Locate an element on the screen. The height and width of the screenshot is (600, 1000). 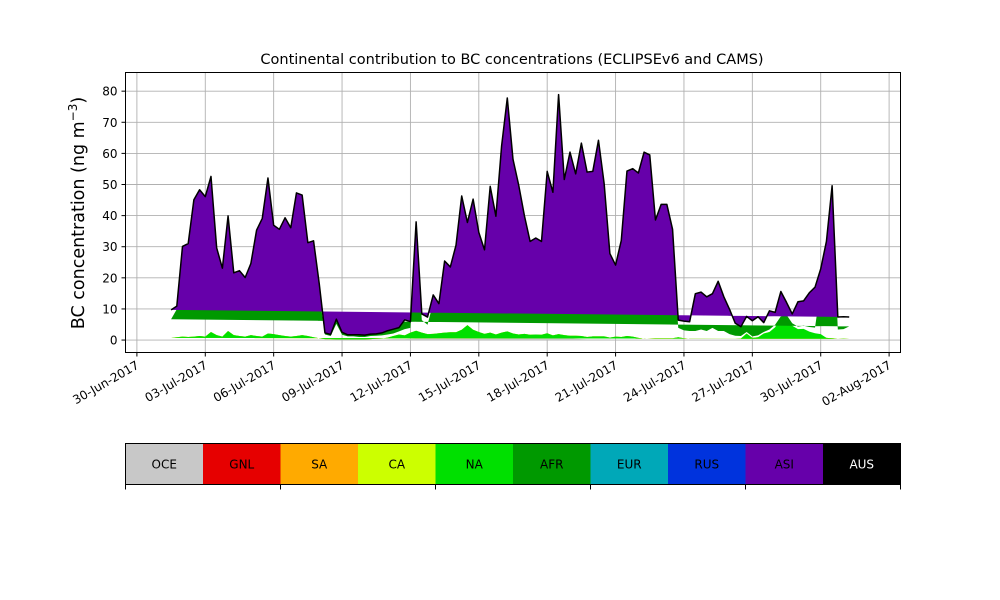
y-axis-label-close: ) is located at coordinates (79, 100).